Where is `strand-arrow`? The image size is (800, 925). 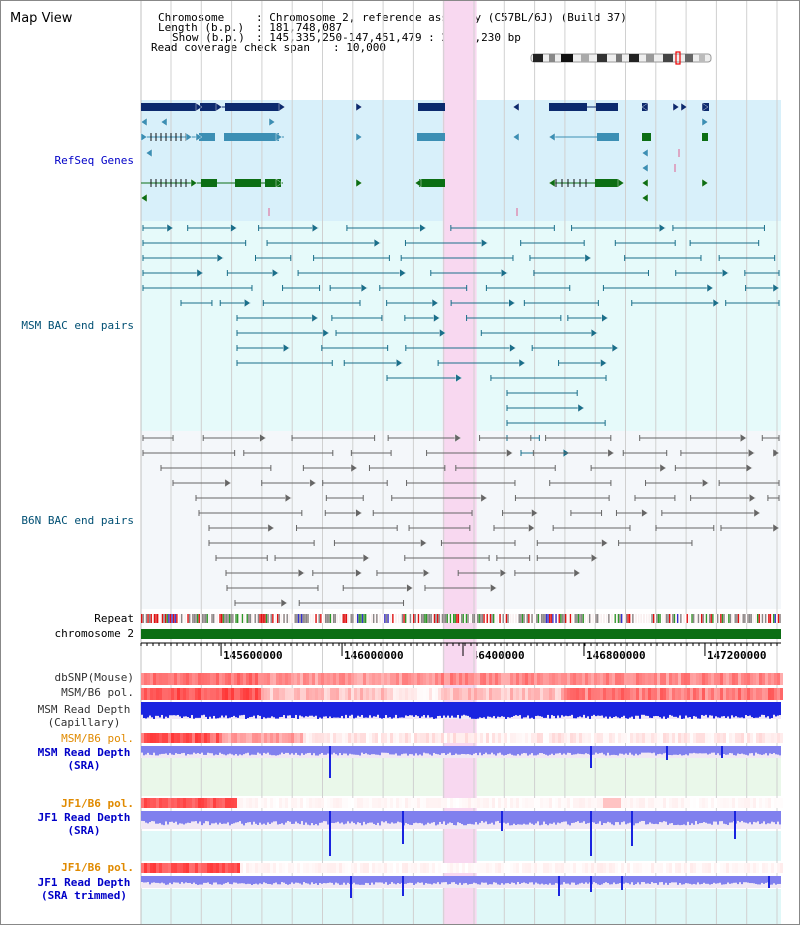
strand-arrow is located at coordinates (645, 198).